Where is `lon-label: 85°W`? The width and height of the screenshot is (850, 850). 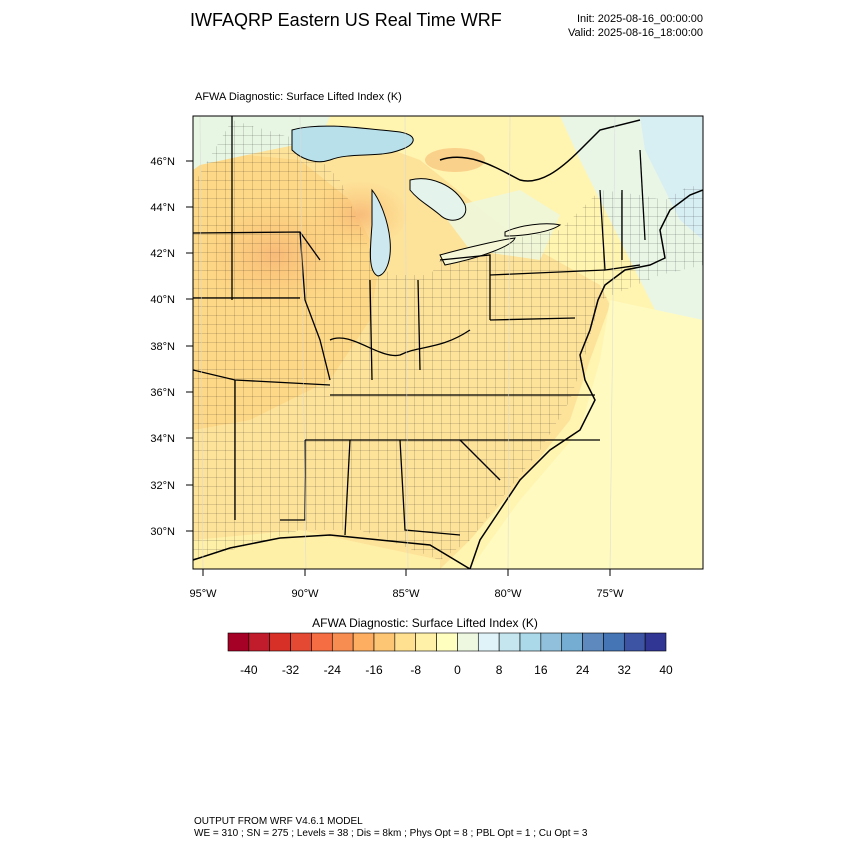 lon-label: 85°W is located at coordinates (406, 594).